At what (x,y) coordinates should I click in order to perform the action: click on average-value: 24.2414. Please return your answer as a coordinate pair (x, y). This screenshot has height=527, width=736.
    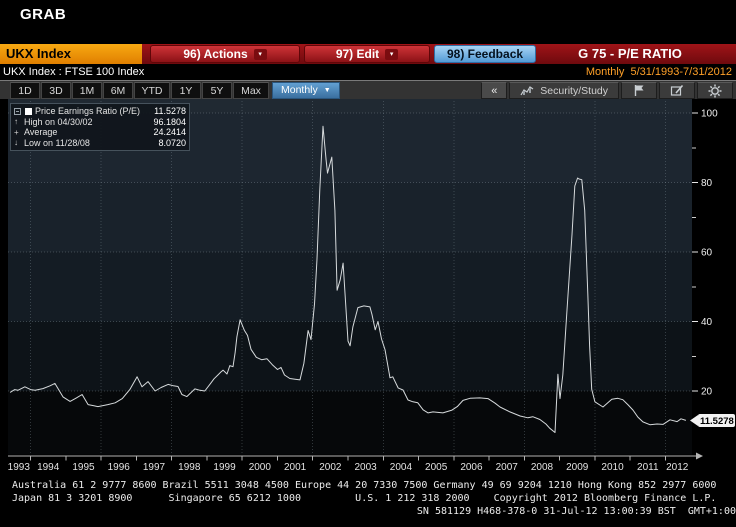
    Looking at the image, I should click on (169, 132).